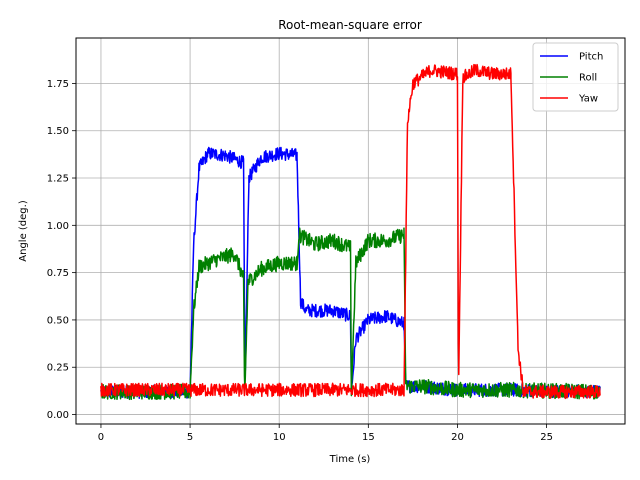 This screenshot has height=480, width=640. What do you see at coordinates (58, 368) in the screenshot?
I see `y-tick-label: 0.25` at bounding box center [58, 368].